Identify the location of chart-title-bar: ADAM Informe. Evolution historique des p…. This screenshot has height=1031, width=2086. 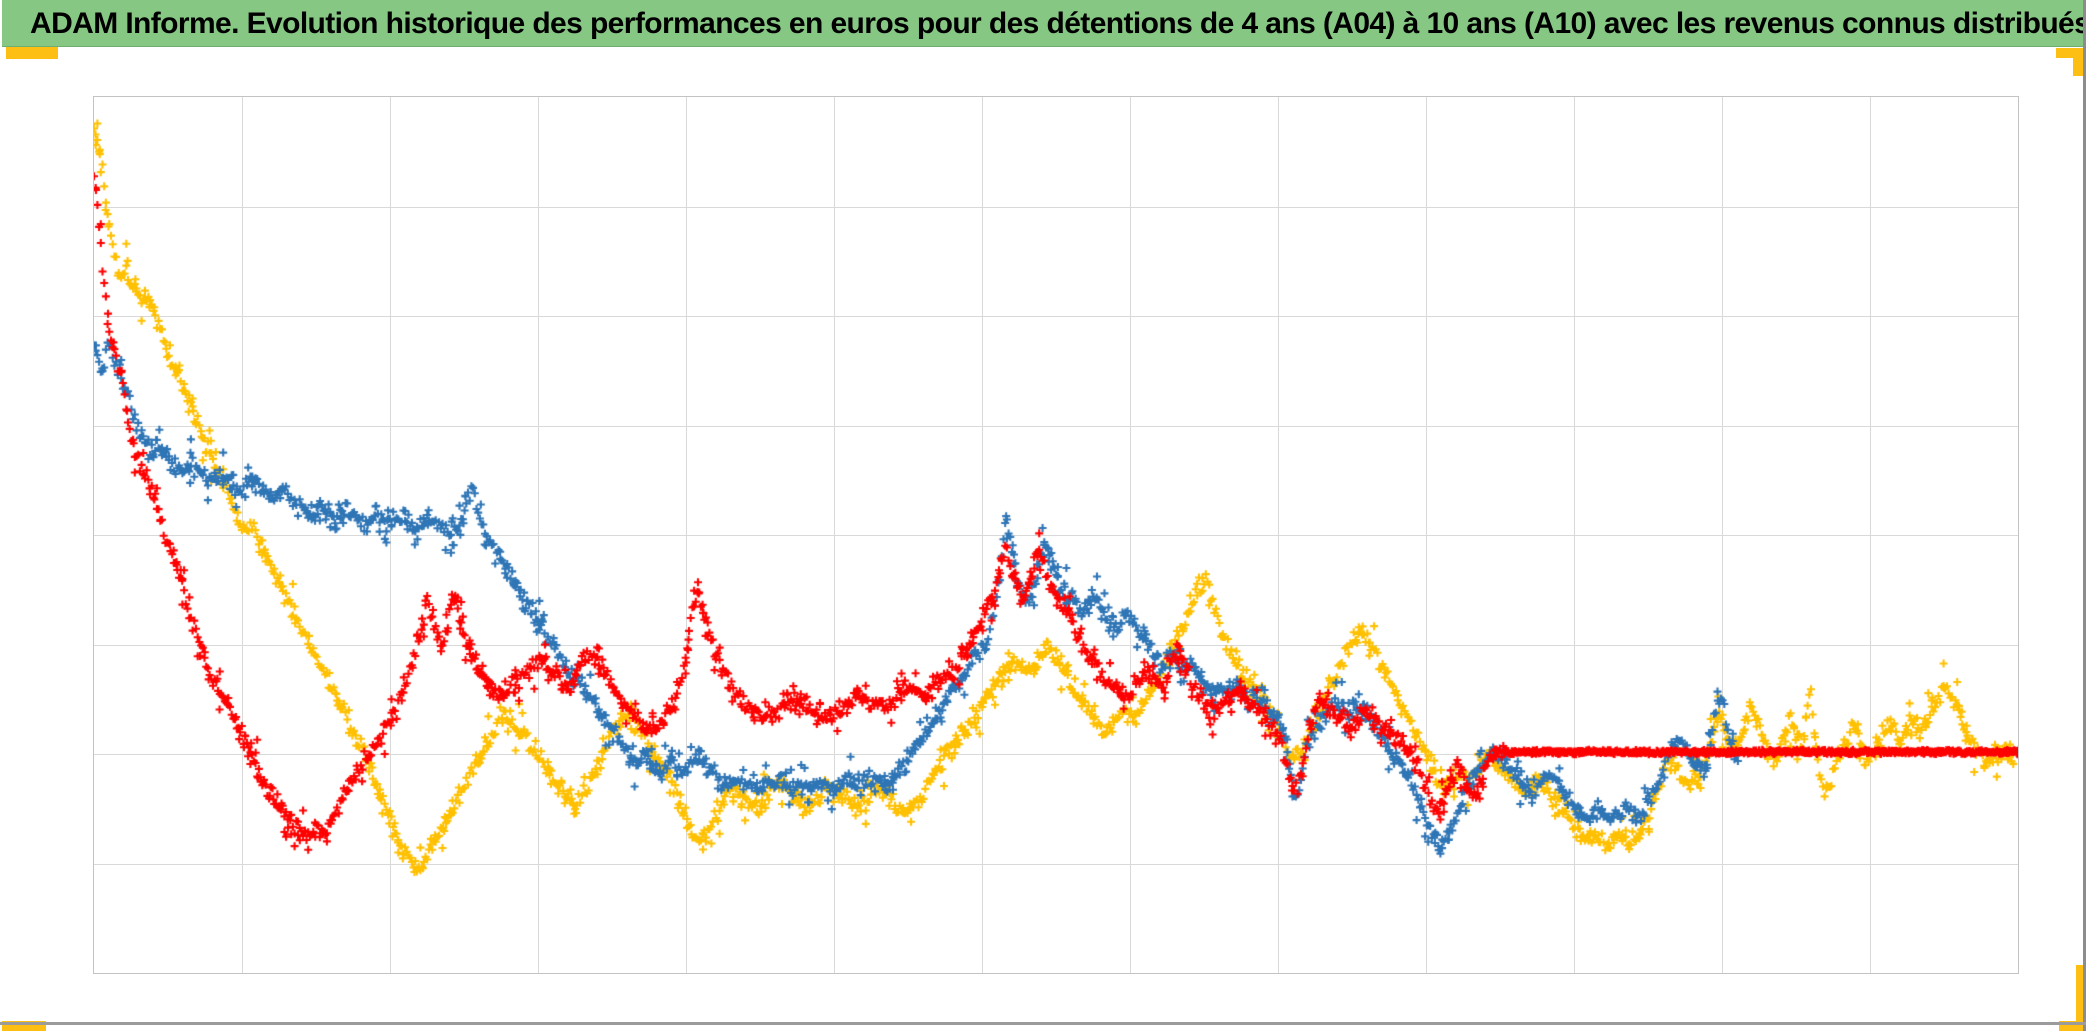
(1044, 23).